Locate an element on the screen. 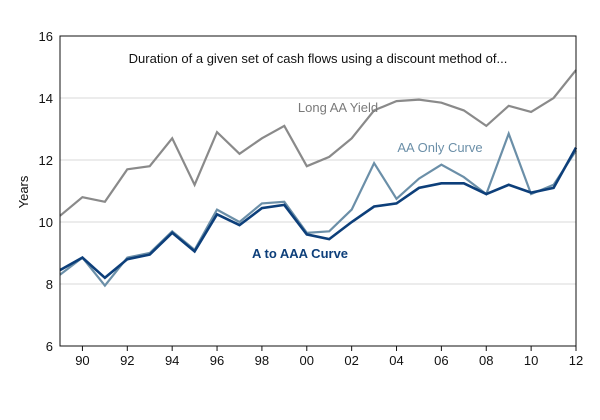 Image resolution: width=600 pixels, height=420 pixels. x-tick-label-94: 94 is located at coordinates (172, 360).